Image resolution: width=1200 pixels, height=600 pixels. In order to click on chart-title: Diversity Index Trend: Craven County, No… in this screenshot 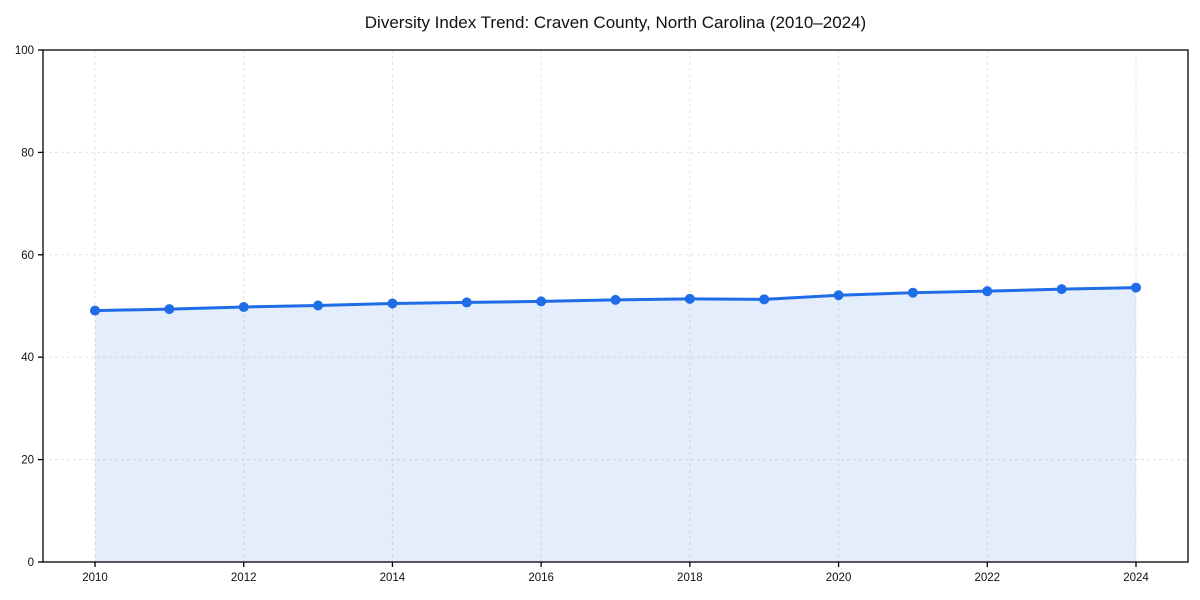, I will do `click(615, 22)`.